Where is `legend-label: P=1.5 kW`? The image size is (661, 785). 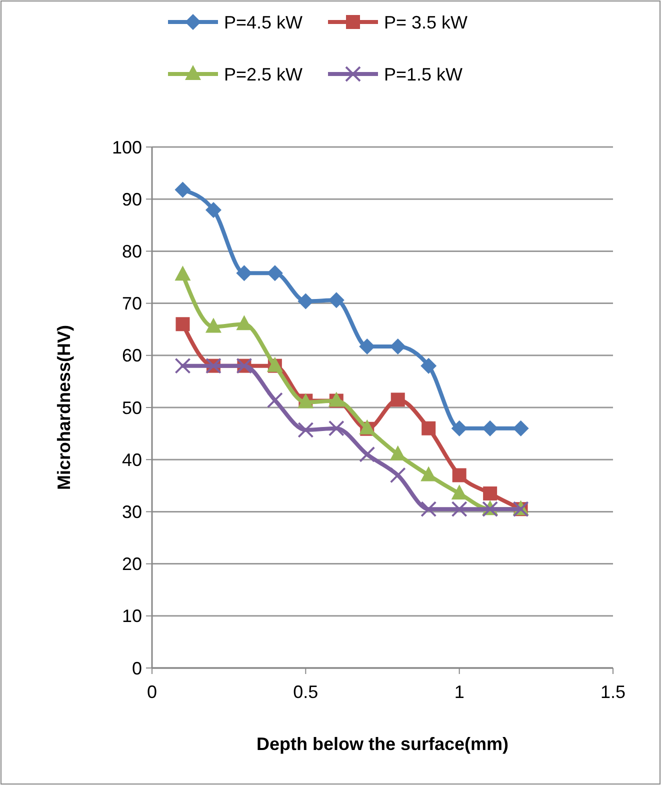 legend-label: P=1.5 kW is located at coordinates (423, 74).